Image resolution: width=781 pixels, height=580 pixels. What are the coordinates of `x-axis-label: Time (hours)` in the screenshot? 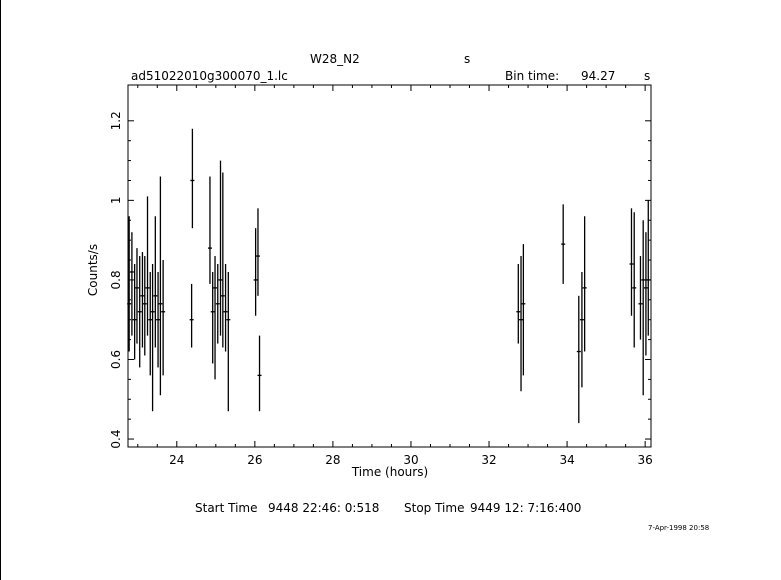 It's located at (389, 472).